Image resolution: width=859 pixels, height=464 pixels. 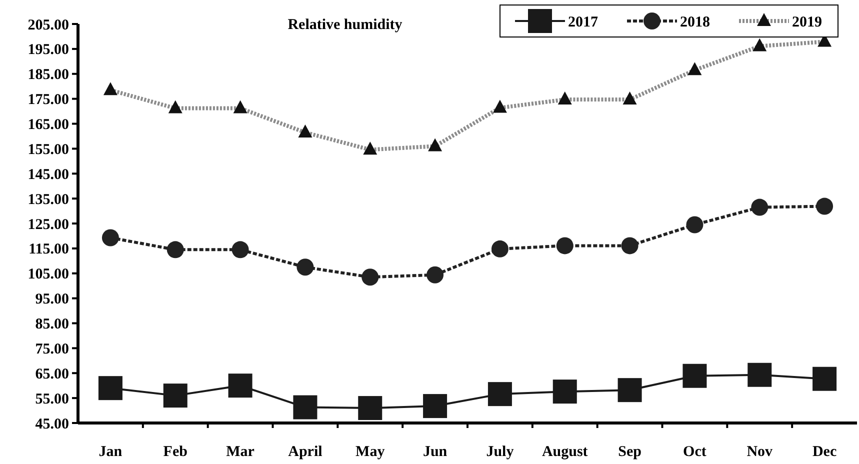 I want to click on x-tick-label: July, so click(x=500, y=452).